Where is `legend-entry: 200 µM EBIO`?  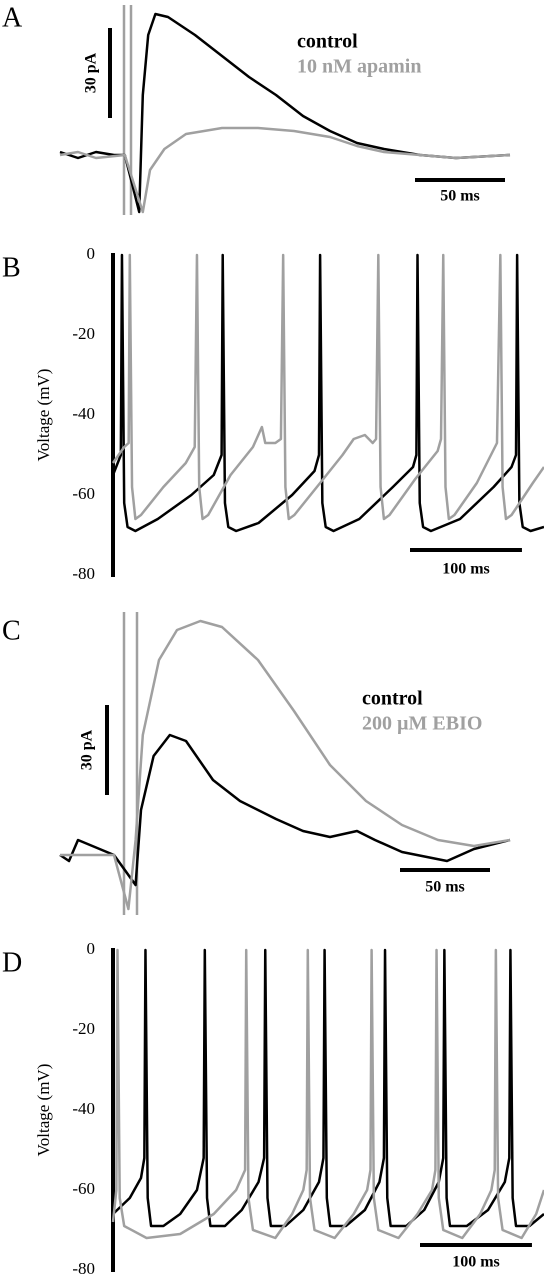
legend-entry: 200 µM EBIO is located at coordinates (422, 724).